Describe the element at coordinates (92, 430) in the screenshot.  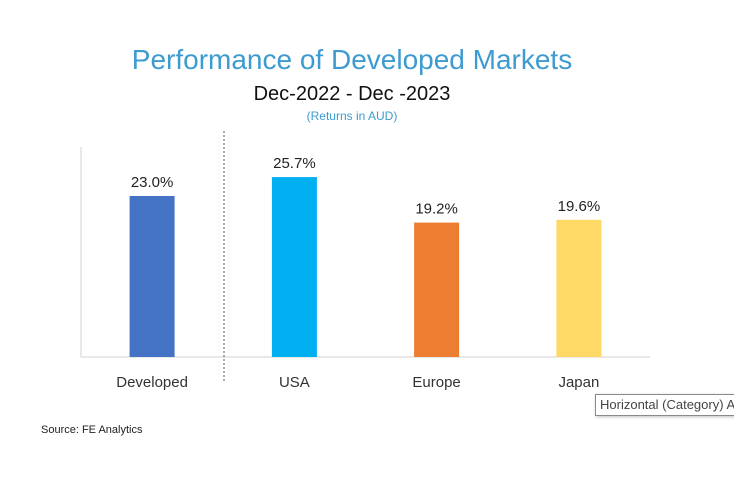
I see `source-note: Source: FE Analytics` at that location.